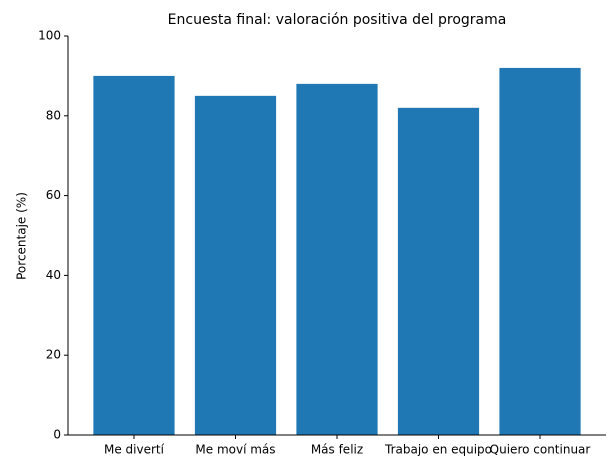 This screenshot has width=607, height=458. I want to click on y-axis-label: Porcentaje (%), so click(22, 236).